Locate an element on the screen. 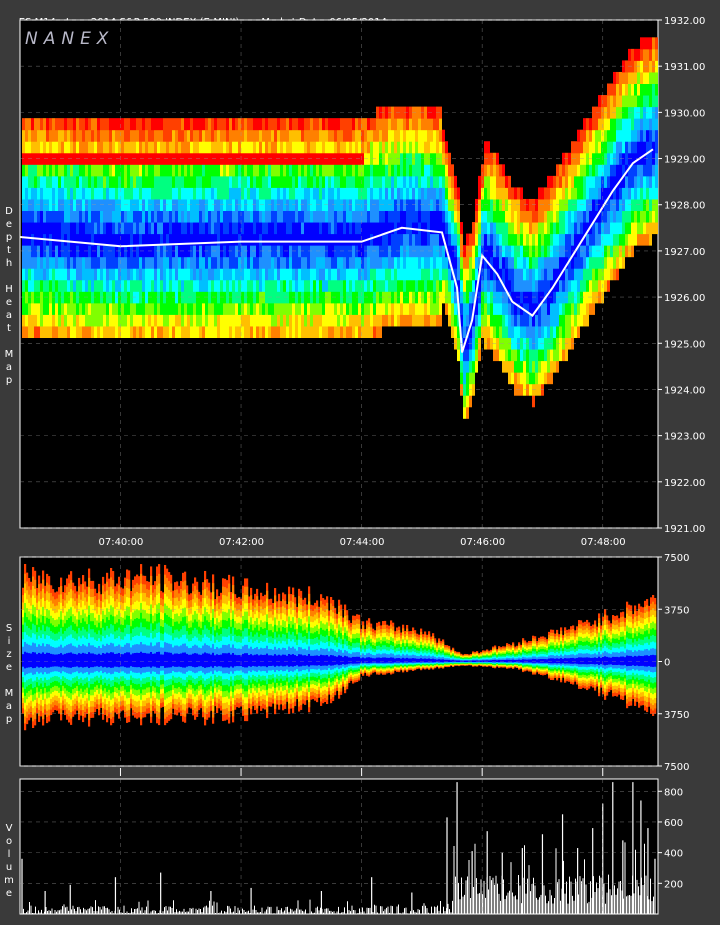 This screenshot has width=720, height=925. depth-ytick-label: 1924.00 is located at coordinates (684, 390).